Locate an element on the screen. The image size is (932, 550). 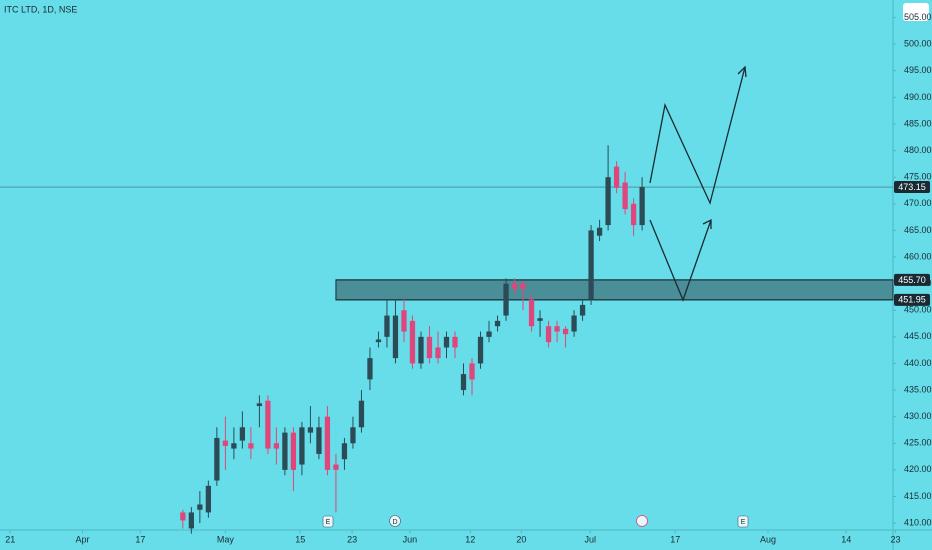
y-tick-label: 500.00 is located at coordinates (918, 44).